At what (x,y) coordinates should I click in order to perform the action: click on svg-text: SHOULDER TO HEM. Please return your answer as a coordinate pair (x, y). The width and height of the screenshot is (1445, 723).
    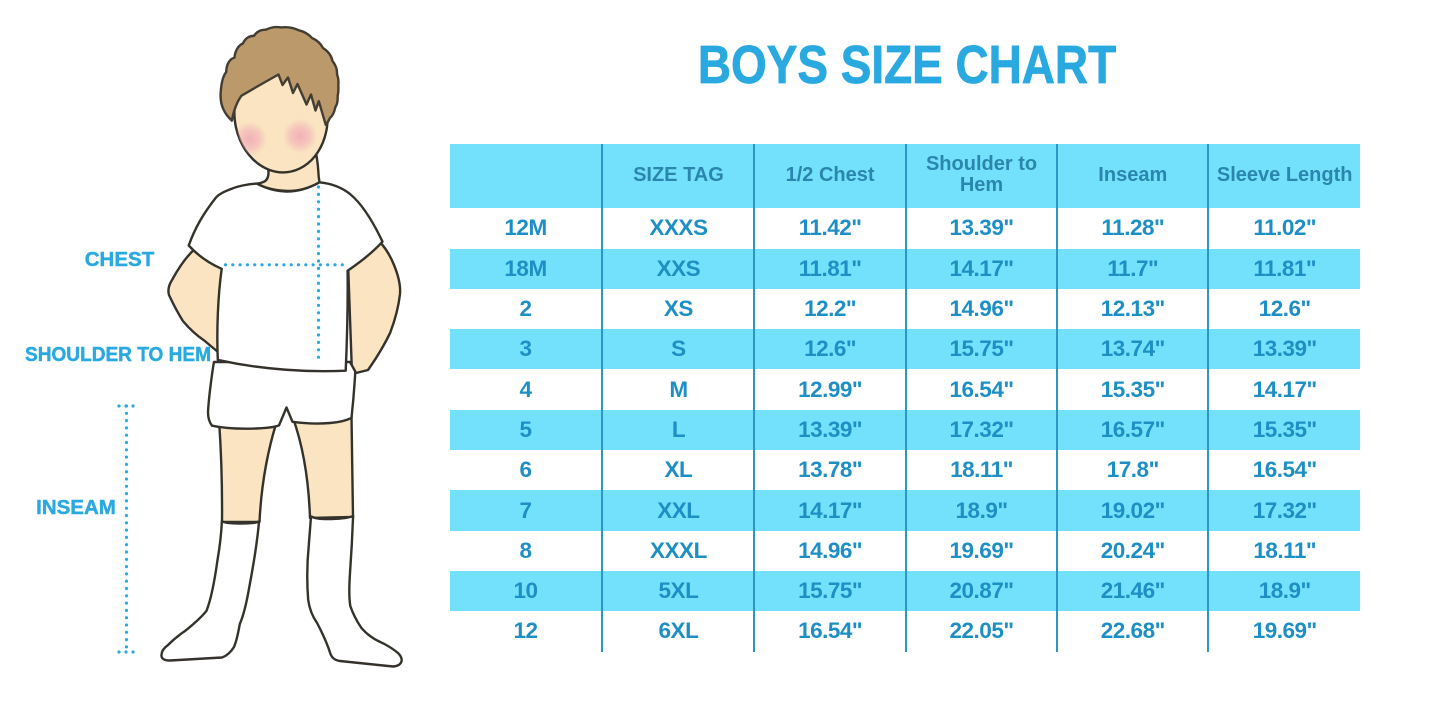
    Looking at the image, I should click on (118, 354).